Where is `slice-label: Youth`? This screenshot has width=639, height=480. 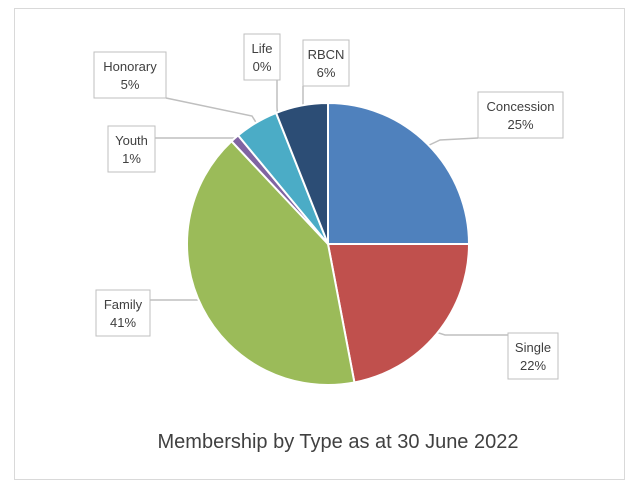 slice-label: Youth is located at coordinates (131, 140).